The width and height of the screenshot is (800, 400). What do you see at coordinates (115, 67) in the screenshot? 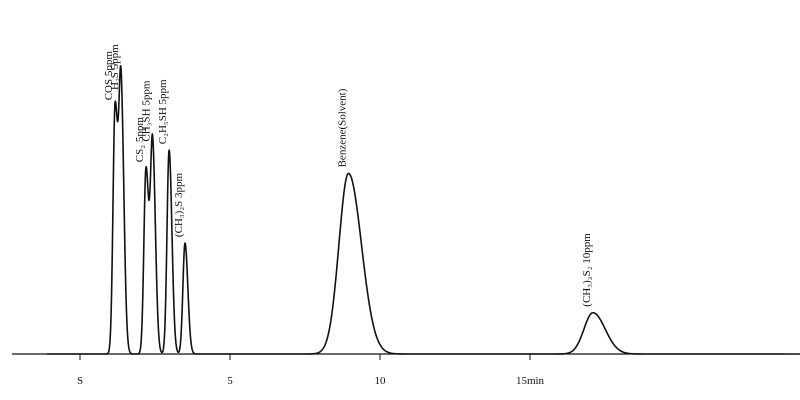
I see `peak-label: H₂S 5ppm` at bounding box center [115, 67].